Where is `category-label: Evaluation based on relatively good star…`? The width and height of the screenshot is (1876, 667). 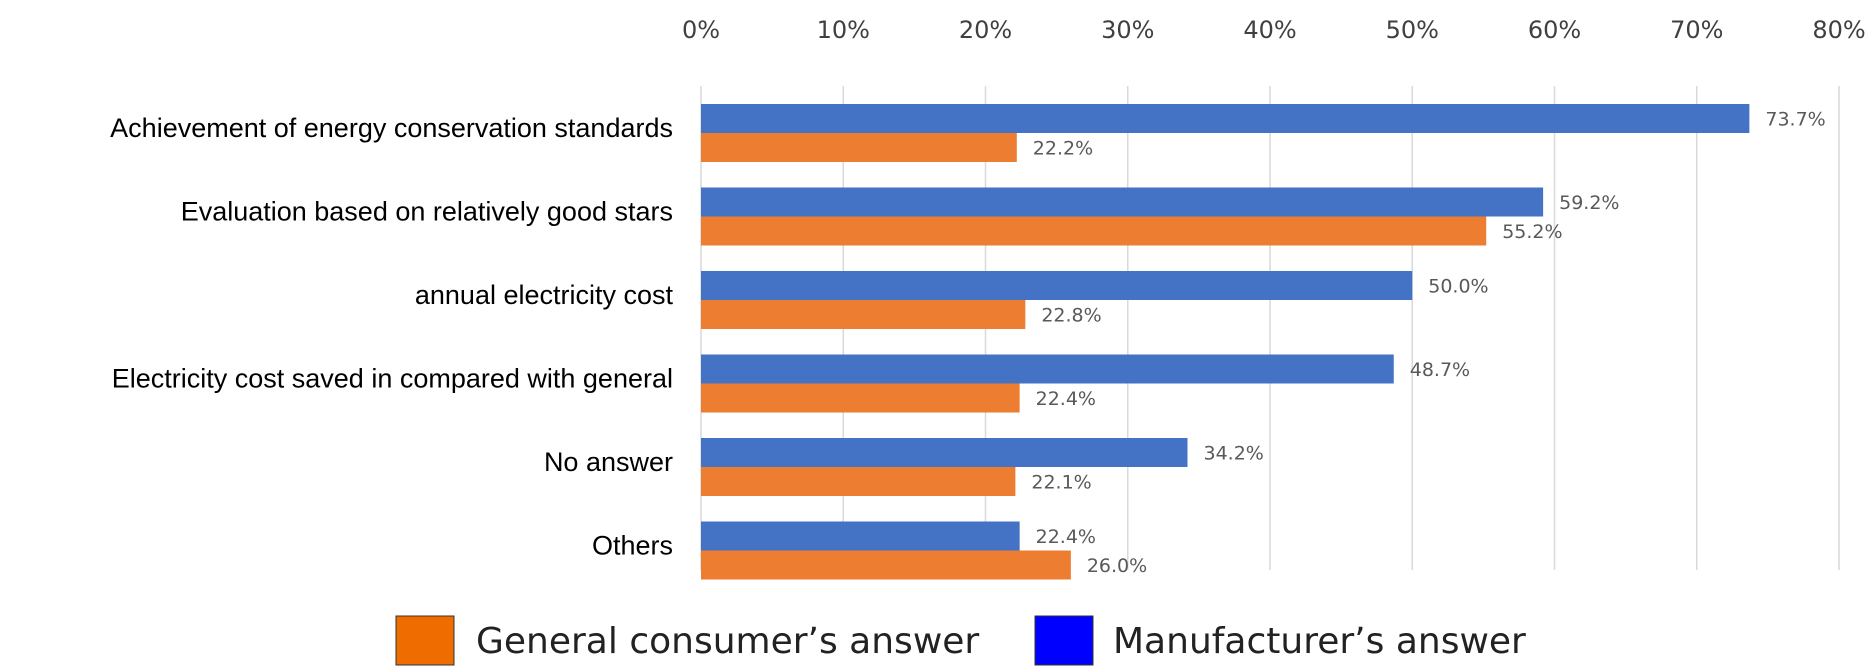 category-label: Evaluation based on relatively good star… is located at coordinates (427, 212).